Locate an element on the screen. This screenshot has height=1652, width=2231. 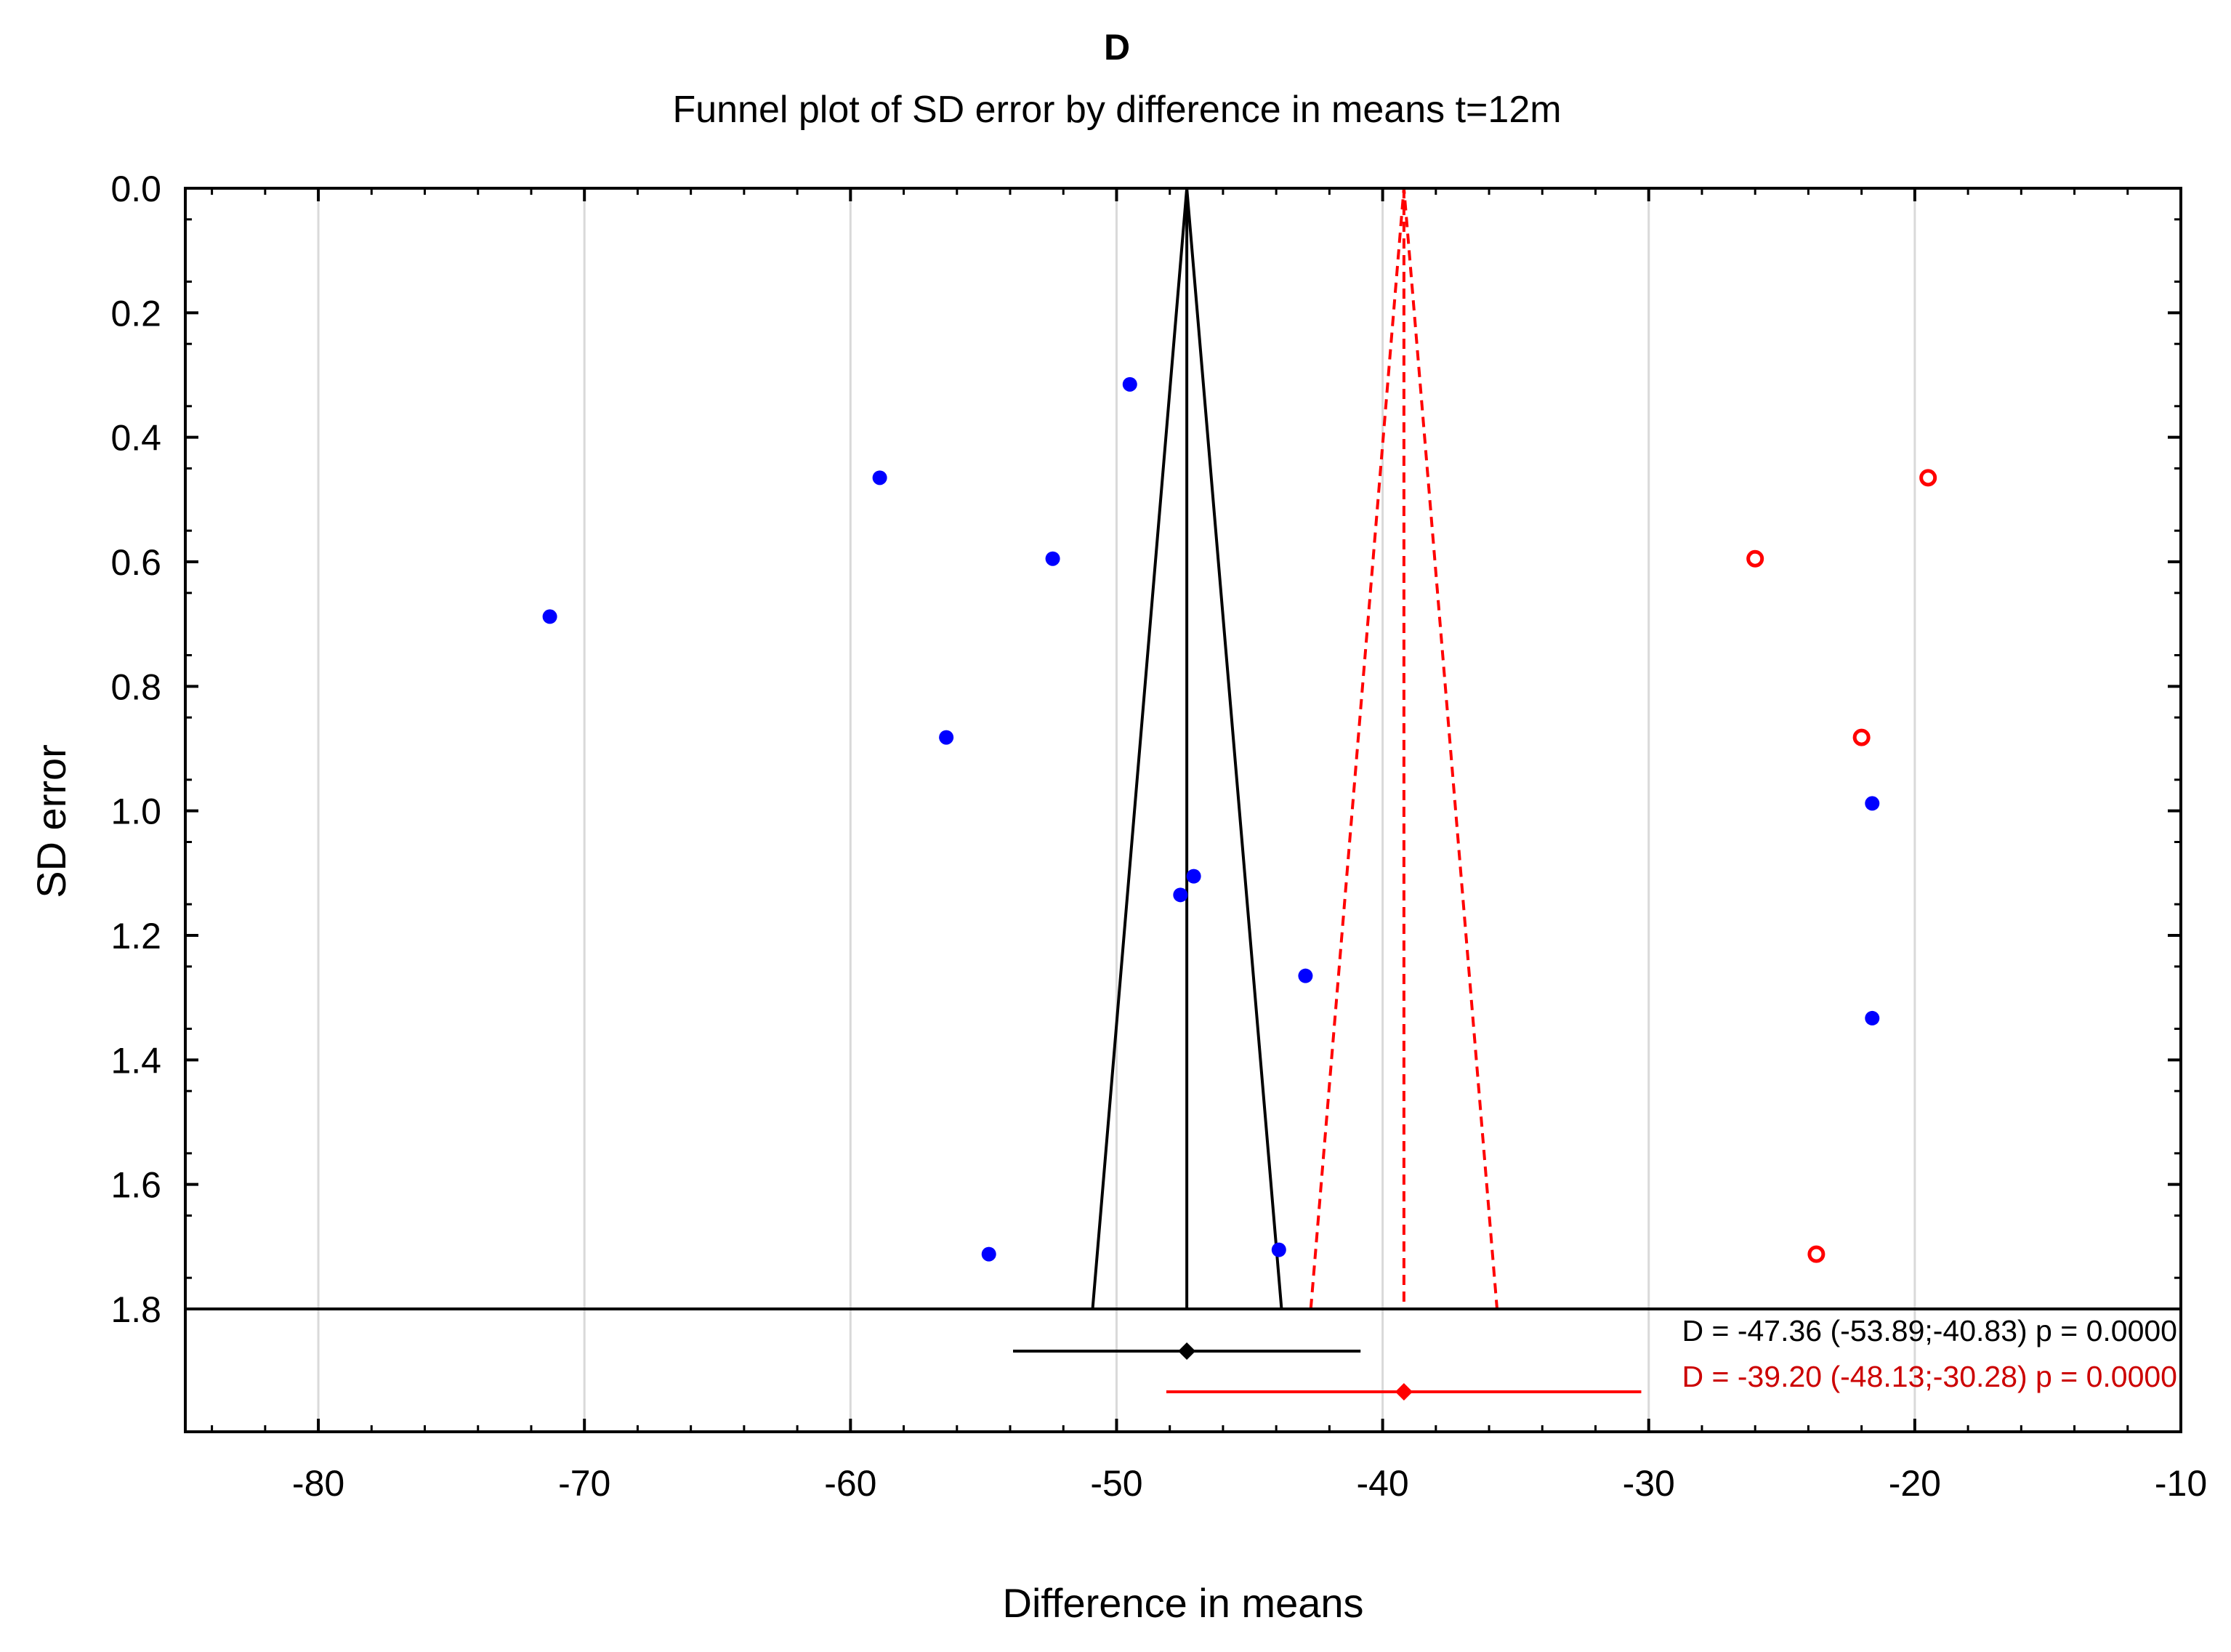
x-tick-label: -20 is located at coordinates (1915, 1483).